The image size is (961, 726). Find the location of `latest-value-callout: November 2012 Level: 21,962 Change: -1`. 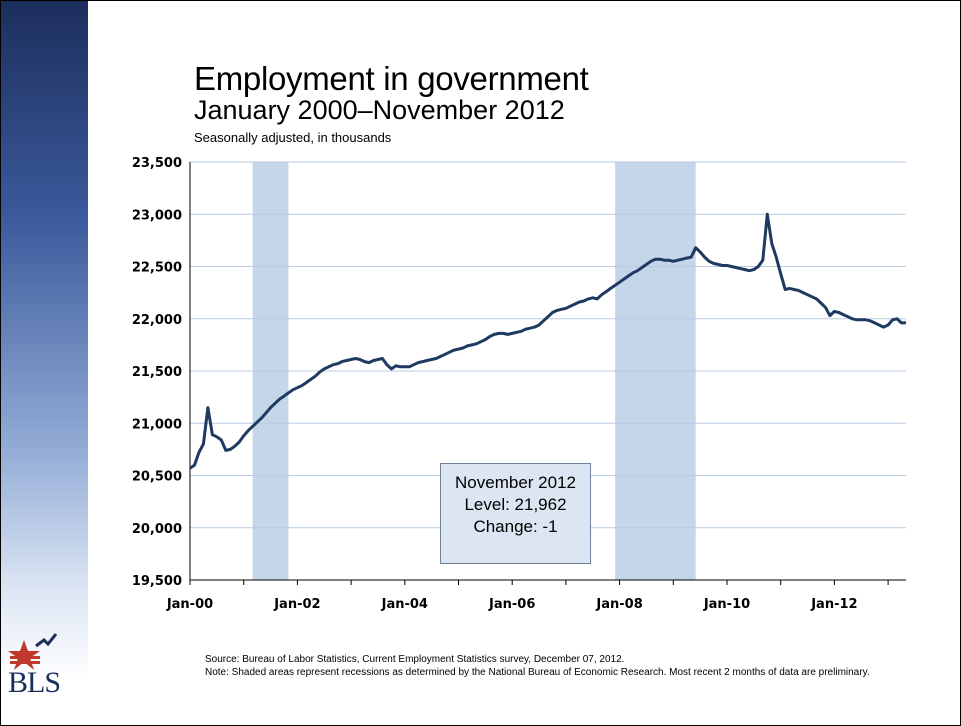

latest-value-callout: November 2012 Level: 21,962 Change: -1 is located at coordinates (515, 513).